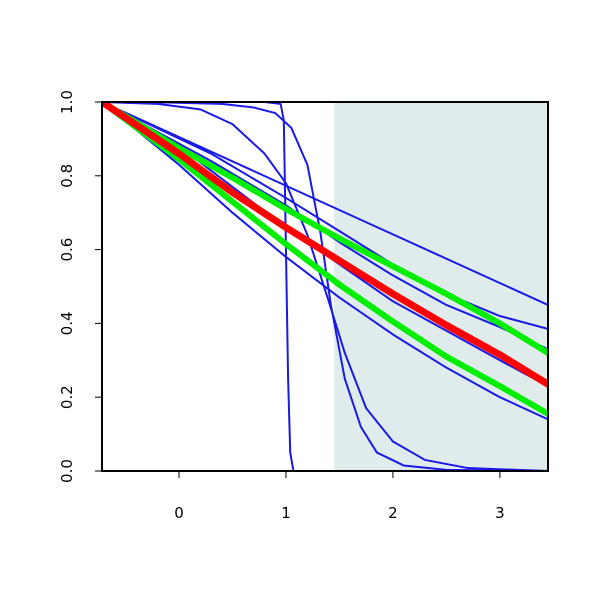 The image size is (600, 600). What do you see at coordinates (67, 176) in the screenshot?
I see `y-tick-label: 0.8` at bounding box center [67, 176].